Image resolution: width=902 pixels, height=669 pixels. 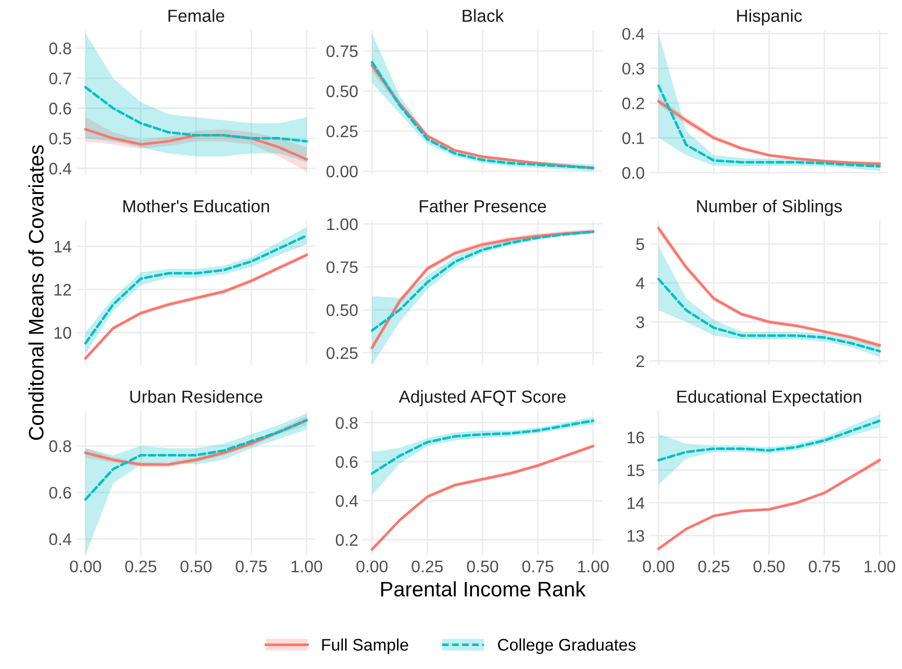 What do you see at coordinates (640, 322) in the screenshot?
I see `y-tick-label: 3` at bounding box center [640, 322].